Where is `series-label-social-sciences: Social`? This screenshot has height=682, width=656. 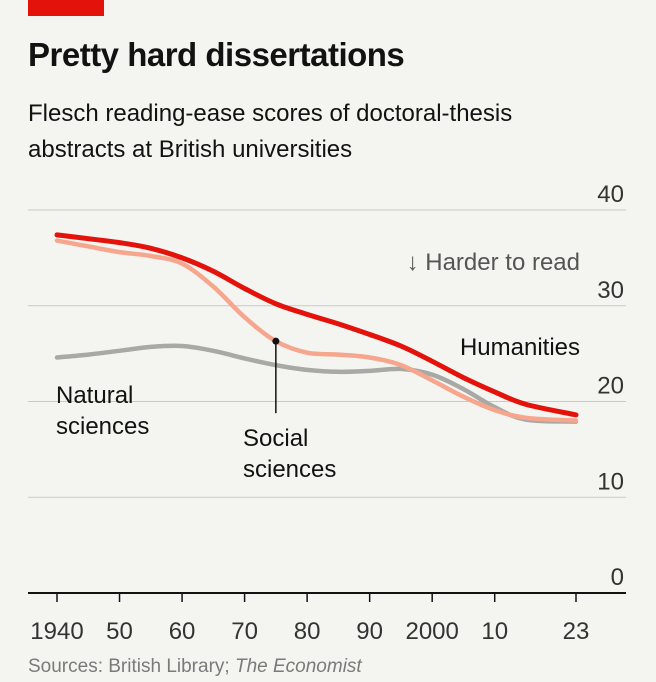 series-label-social-sciences: Social is located at coordinates (275, 438).